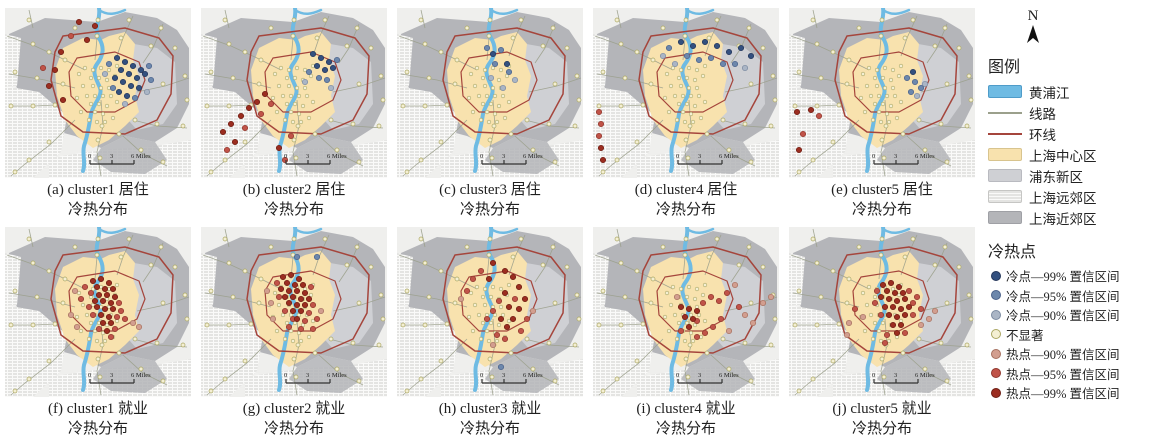 The height and width of the screenshot is (442, 1151). Describe the element at coordinates (1005, 154) in the screenshot. I see `central-area-swatch-icon` at that location.